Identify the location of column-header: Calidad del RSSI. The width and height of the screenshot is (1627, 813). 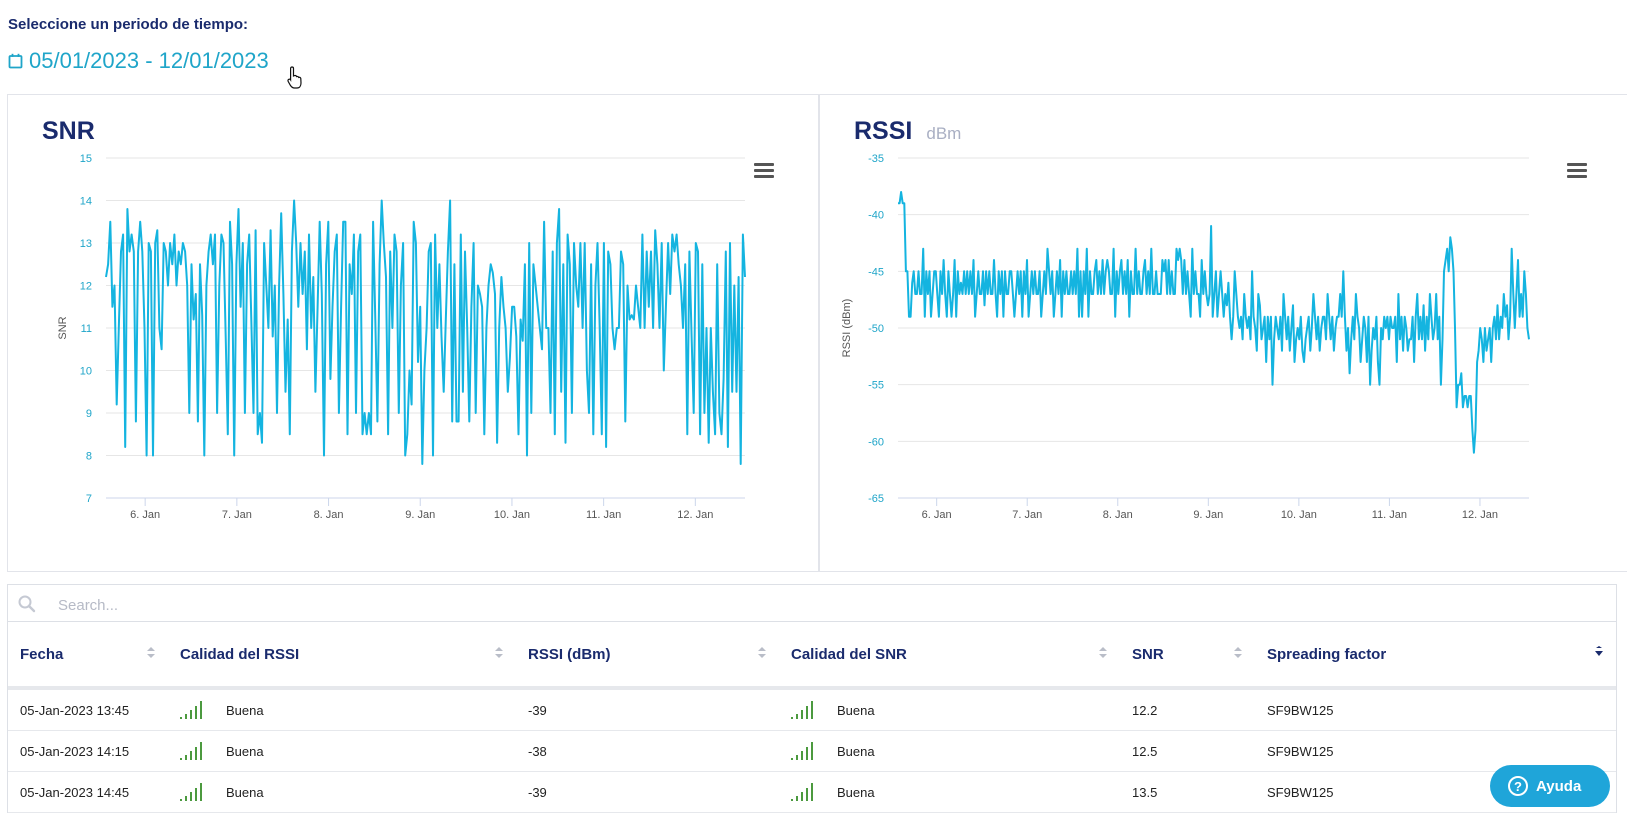
(342, 654).